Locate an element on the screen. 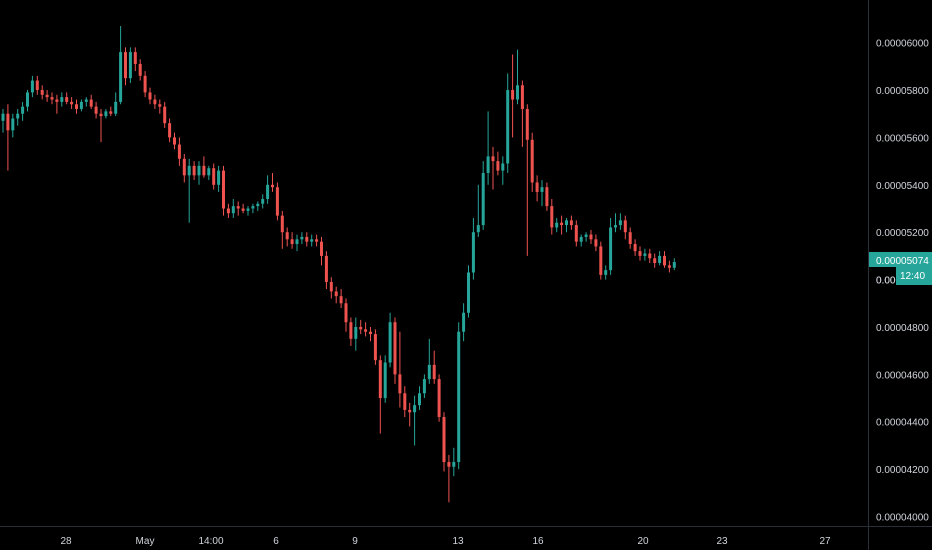  last-price-badge is located at coordinates (914, 268).